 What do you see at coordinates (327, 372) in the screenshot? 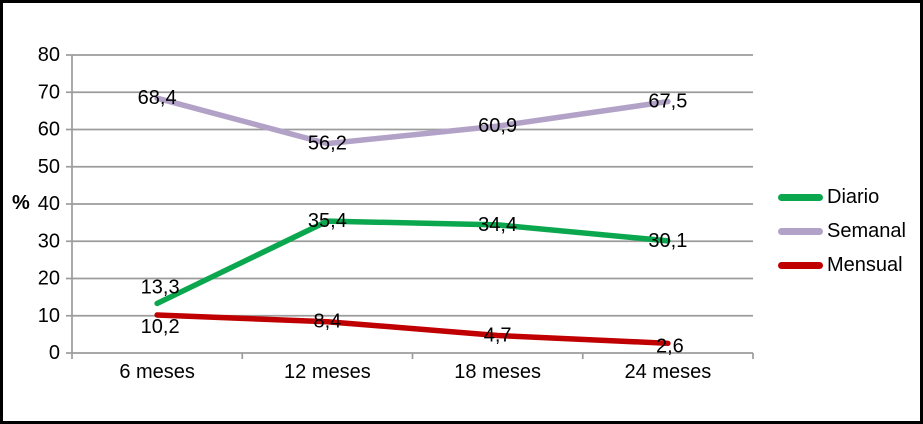
I see `x-axis-label: 12 meses` at bounding box center [327, 372].